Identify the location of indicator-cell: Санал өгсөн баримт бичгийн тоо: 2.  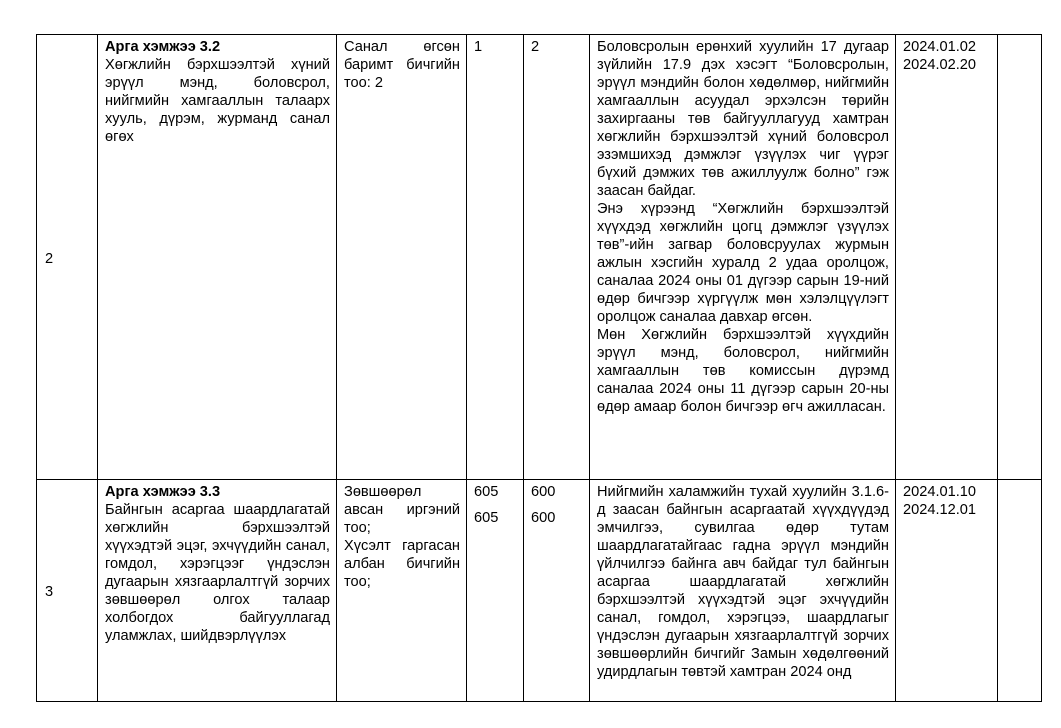
(401, 257).